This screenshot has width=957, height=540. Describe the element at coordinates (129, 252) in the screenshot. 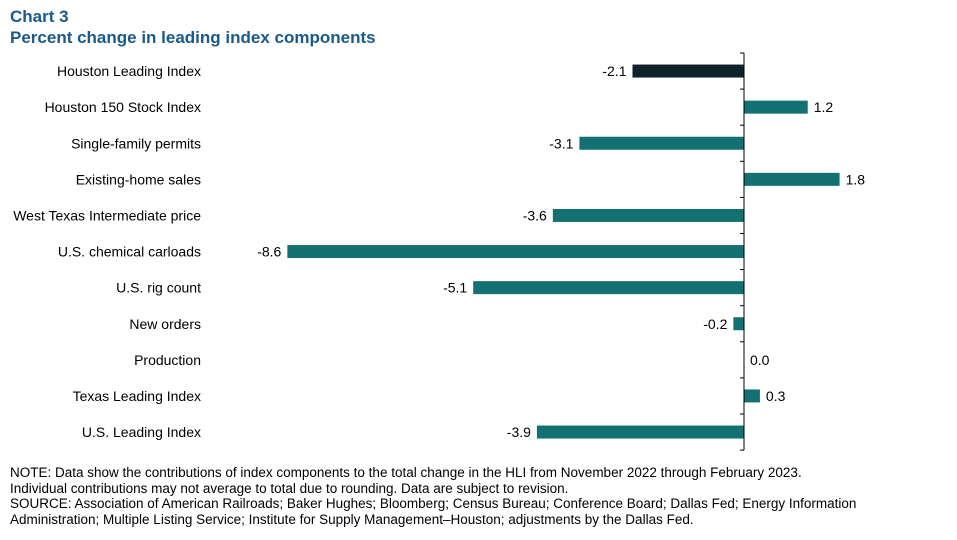

I see `category-label: U.S. chemical carloads` at that location.